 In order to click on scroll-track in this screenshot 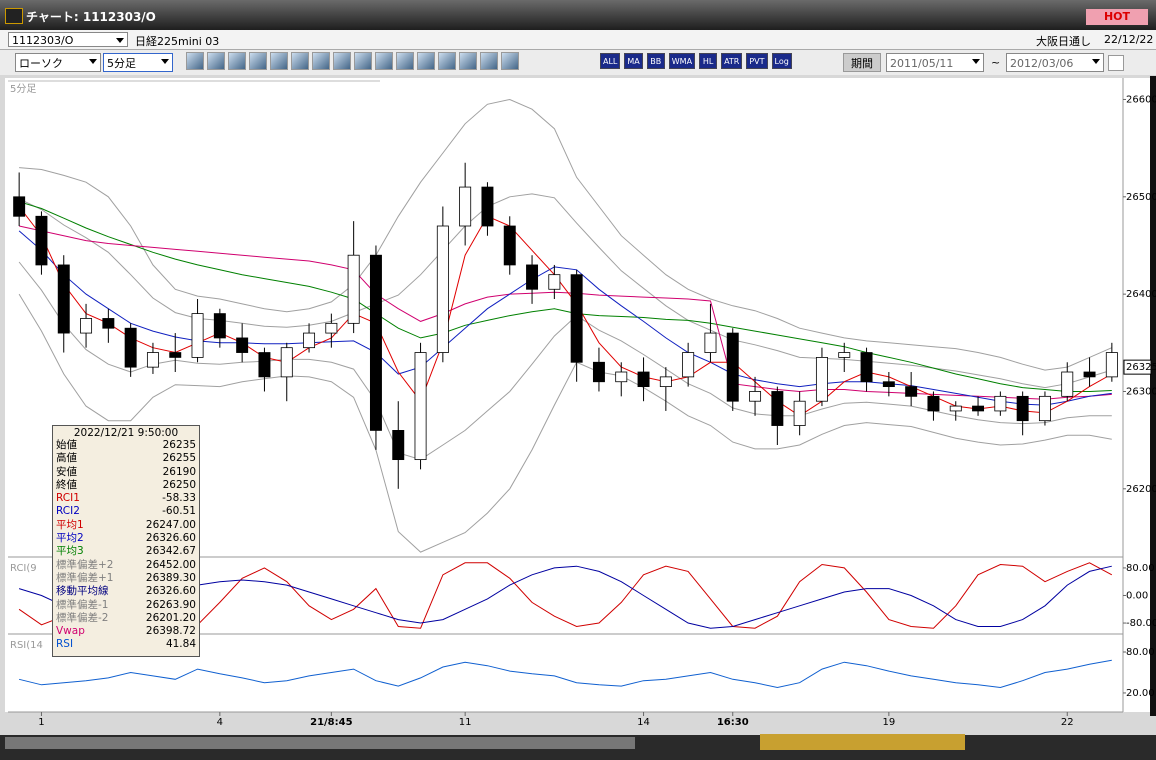, I will do `click(320, 743)`.